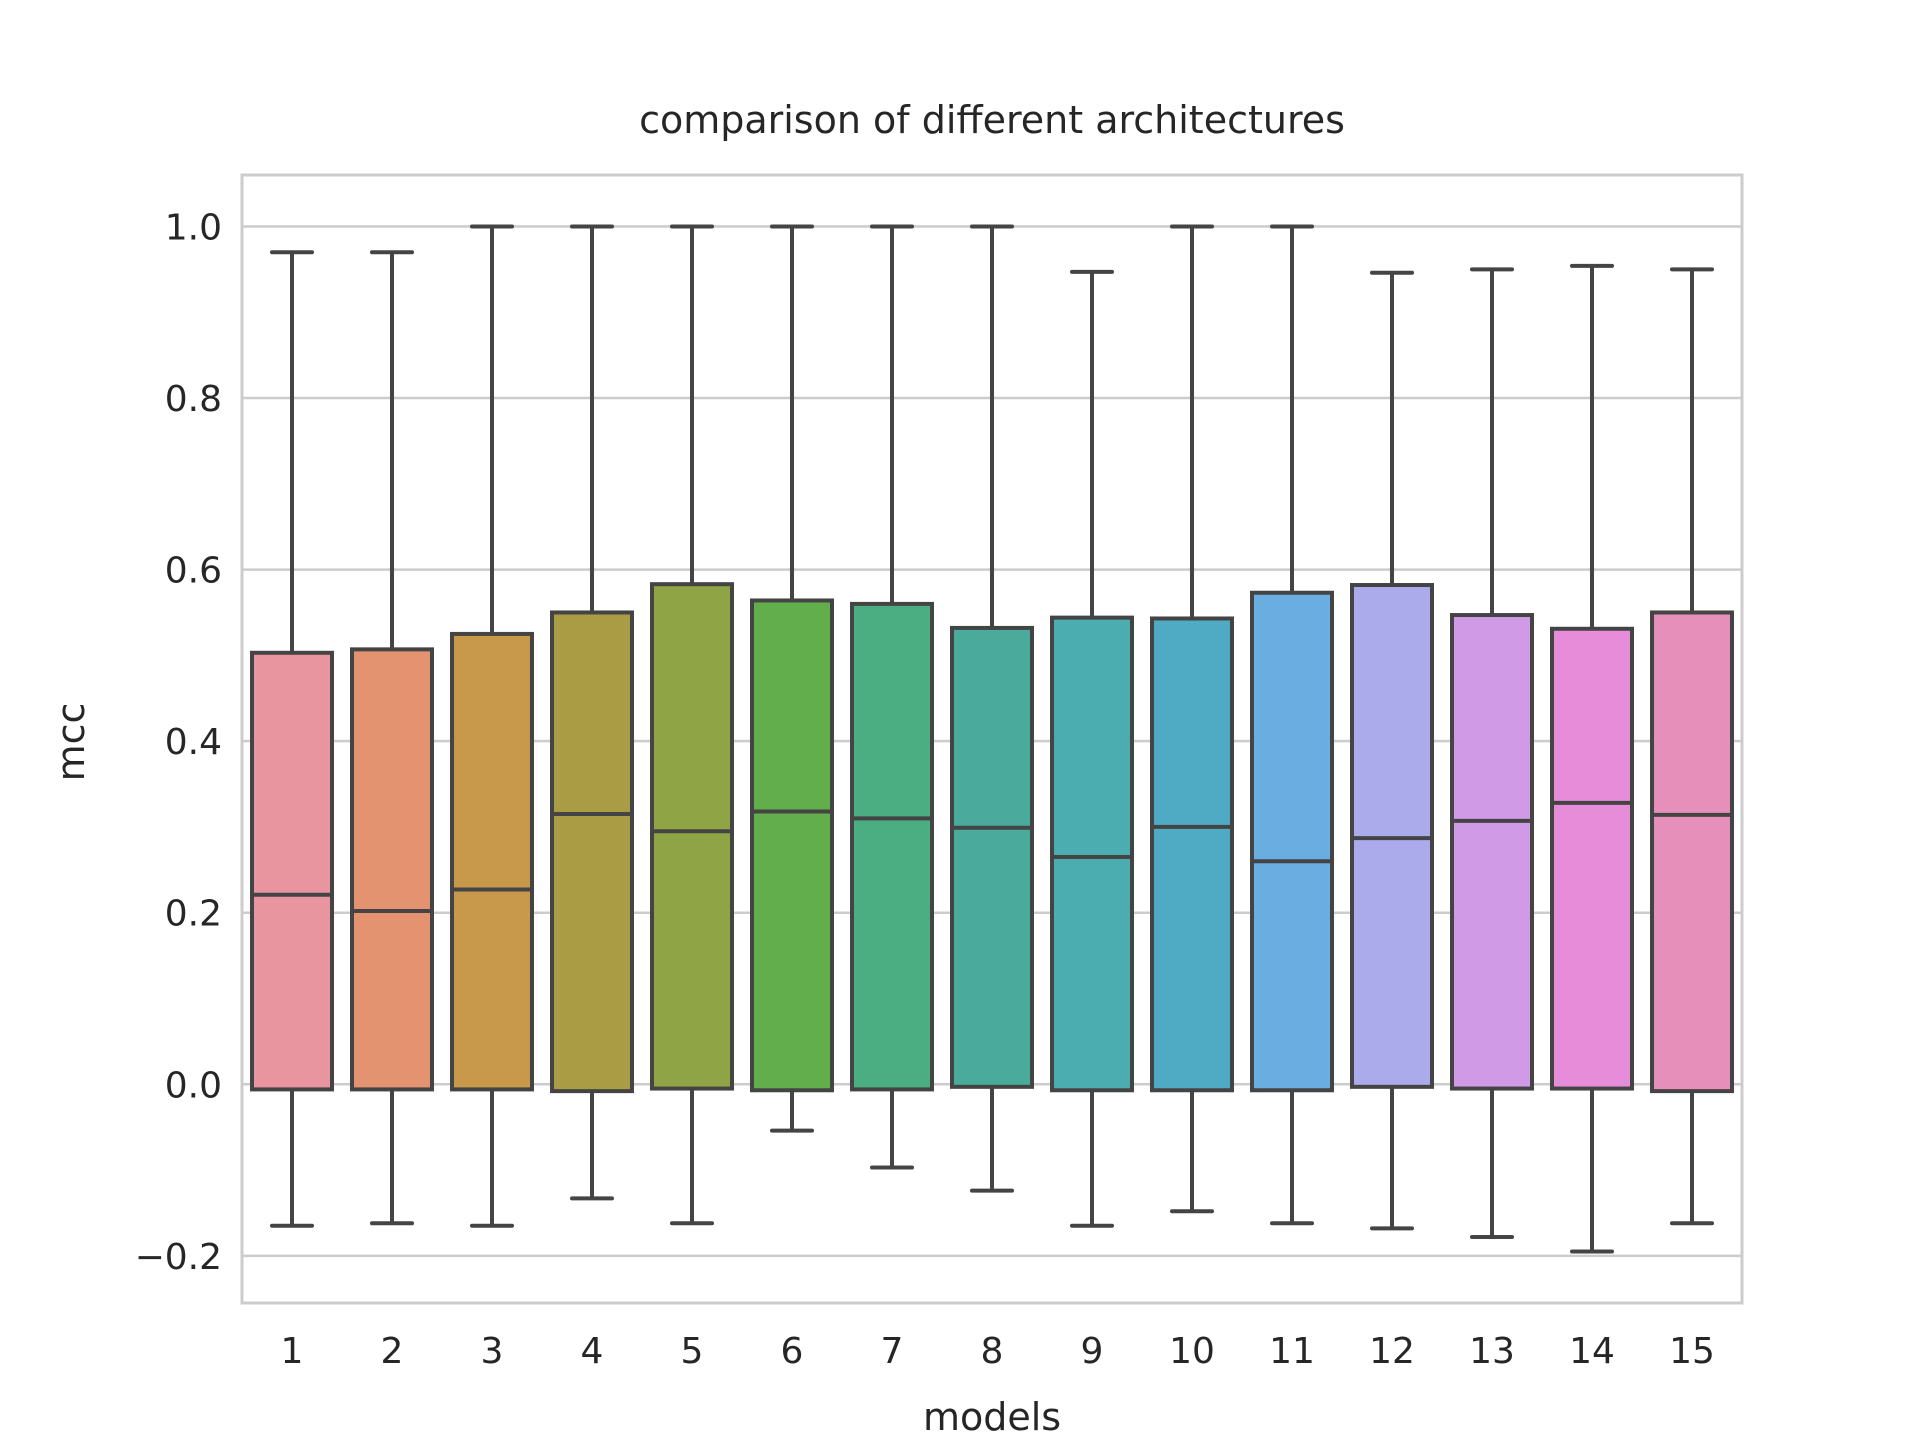 This screenshot has height=1444, width=1920. What do you see at coordinates (892, 1351) in the screenshot?
I see `x-tick-label: 7` at bounding box center [892, 1351].